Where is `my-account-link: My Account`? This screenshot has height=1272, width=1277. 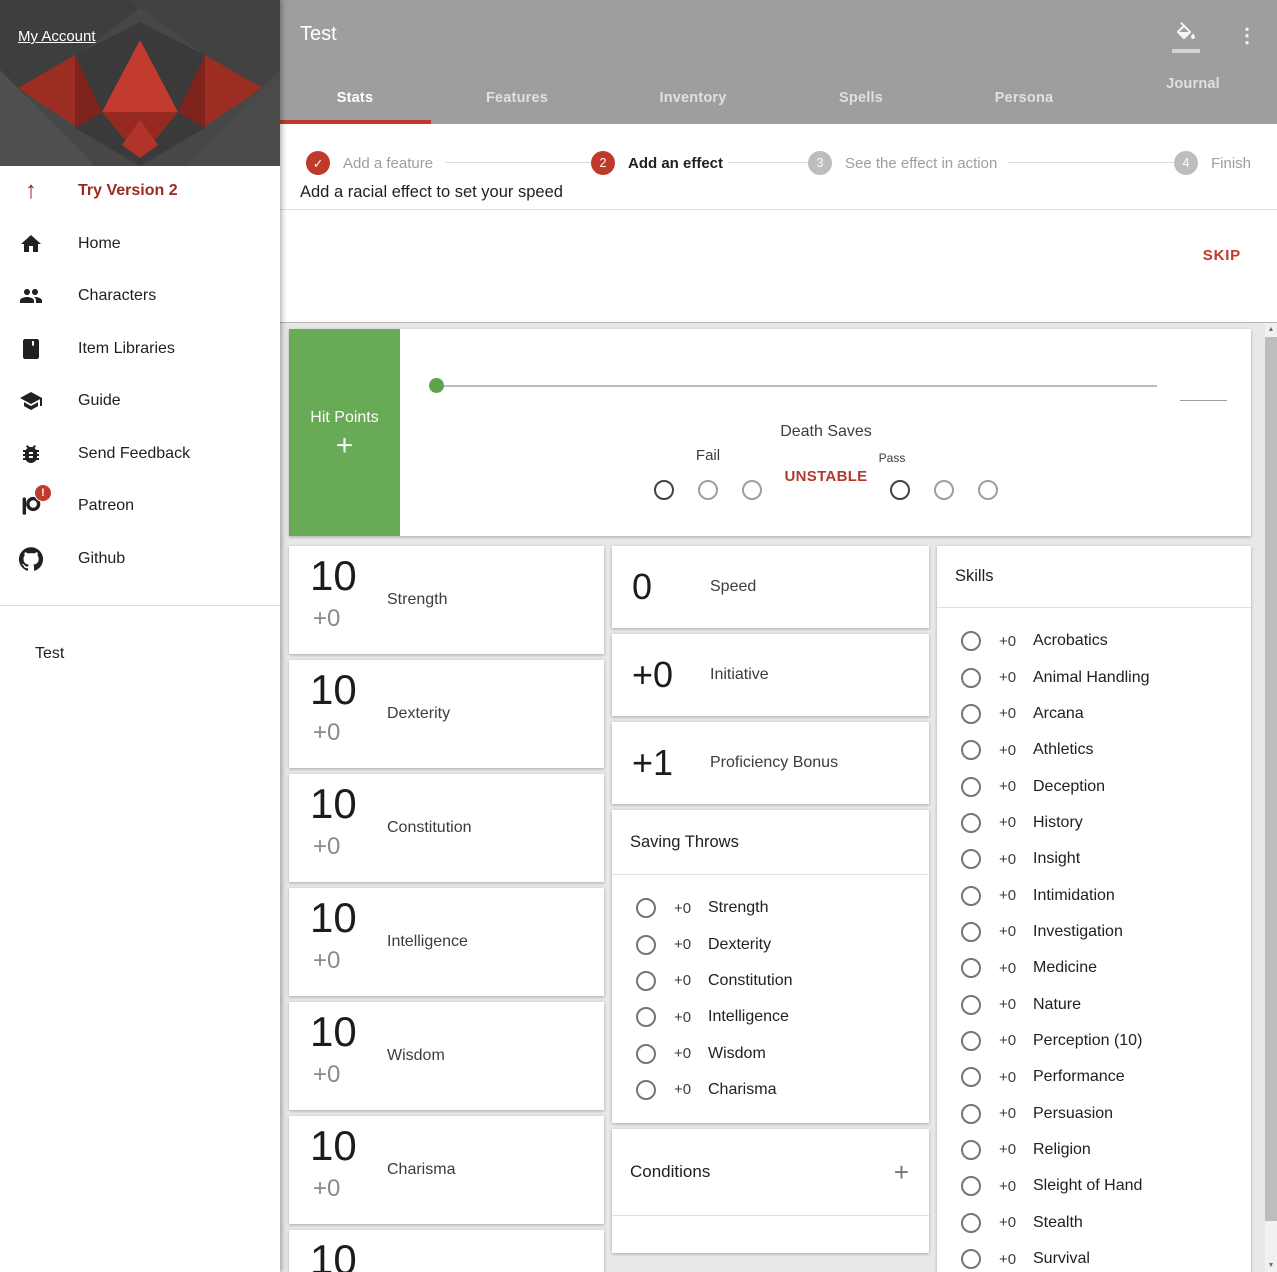
my-account-link: My Account is located at coordinates (57, 36).